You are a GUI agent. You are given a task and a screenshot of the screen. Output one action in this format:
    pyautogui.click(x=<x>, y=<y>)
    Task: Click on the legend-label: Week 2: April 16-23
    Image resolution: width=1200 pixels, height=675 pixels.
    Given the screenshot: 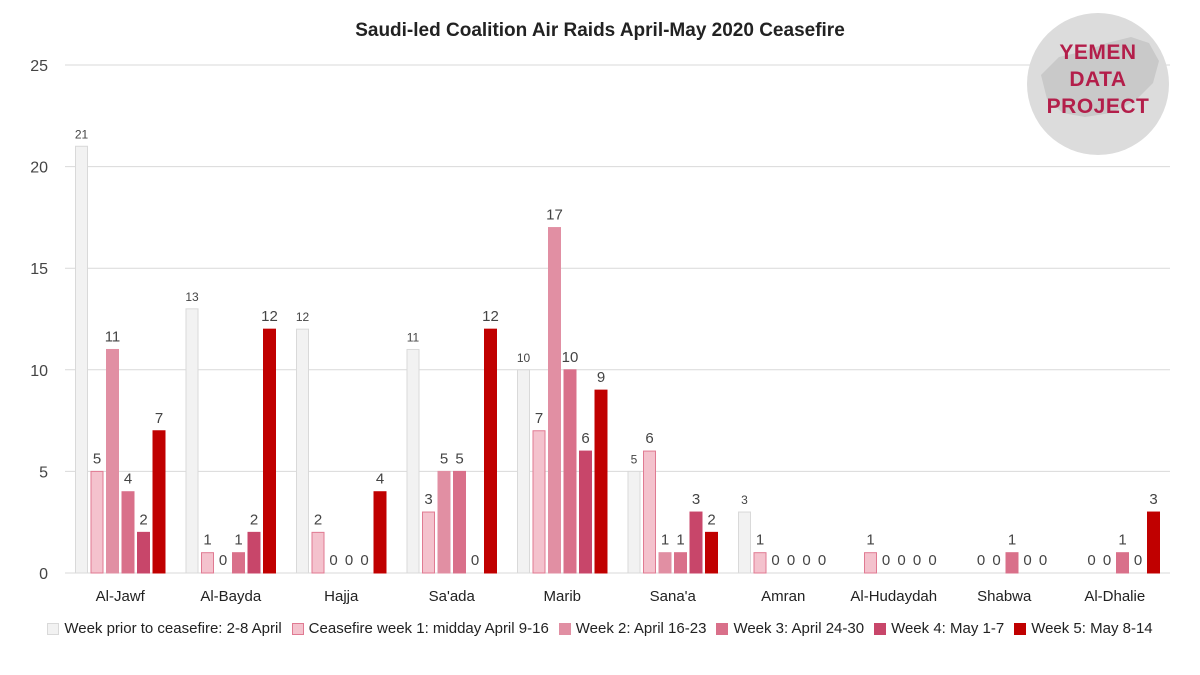 What is the action you would take?
    pyautogui.click(x=641, y=628)
    